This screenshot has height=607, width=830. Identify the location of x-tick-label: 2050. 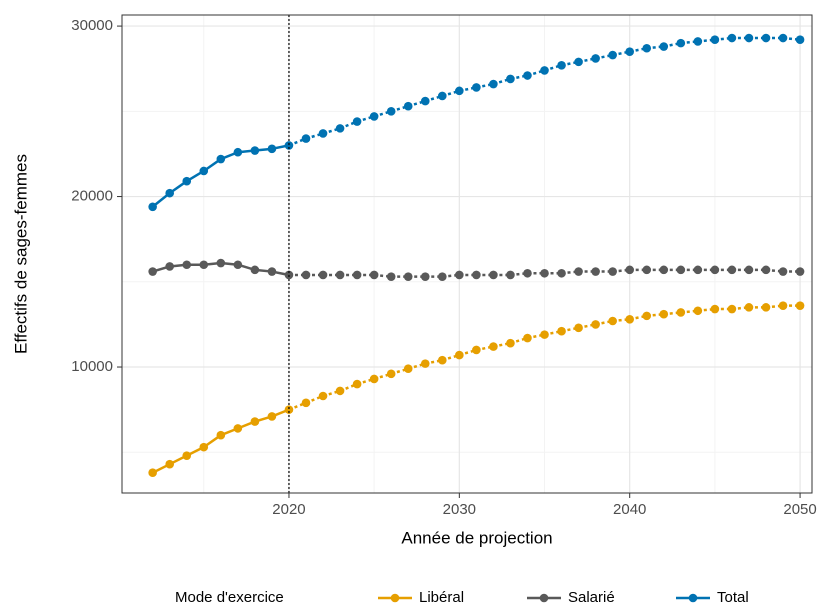
(799, 509).